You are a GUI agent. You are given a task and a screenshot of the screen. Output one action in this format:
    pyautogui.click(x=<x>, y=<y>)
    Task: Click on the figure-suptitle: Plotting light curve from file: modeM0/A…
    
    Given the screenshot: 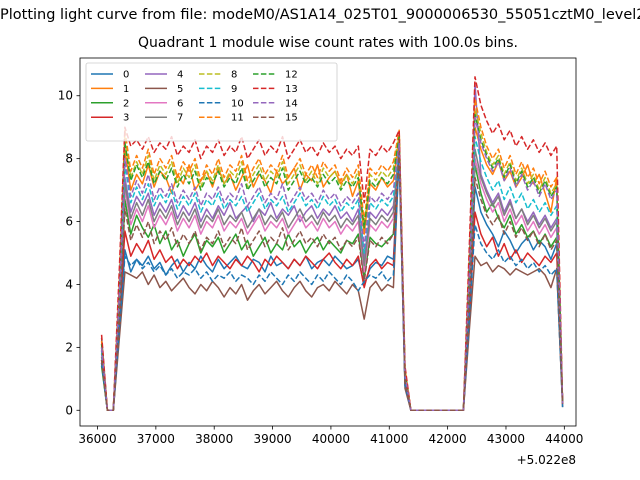 What is the action you would take?
    pyautogui.click(x=320, y=15)
    